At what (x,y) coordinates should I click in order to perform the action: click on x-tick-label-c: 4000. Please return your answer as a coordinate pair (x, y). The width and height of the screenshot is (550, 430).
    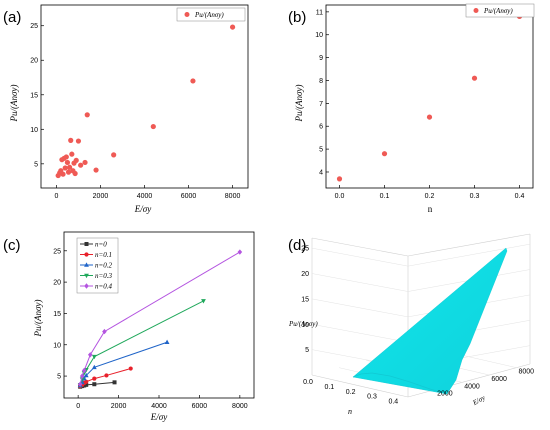
    Looking at the image, I should click on (159, 406).